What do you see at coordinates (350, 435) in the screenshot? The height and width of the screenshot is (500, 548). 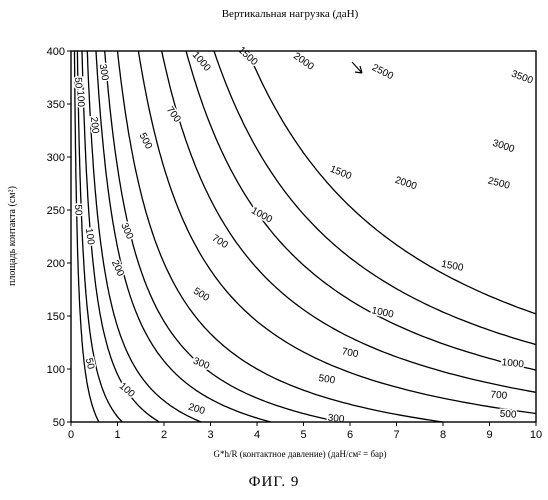 I see `x-tick-label: 6` at bounding box center [350, 435].